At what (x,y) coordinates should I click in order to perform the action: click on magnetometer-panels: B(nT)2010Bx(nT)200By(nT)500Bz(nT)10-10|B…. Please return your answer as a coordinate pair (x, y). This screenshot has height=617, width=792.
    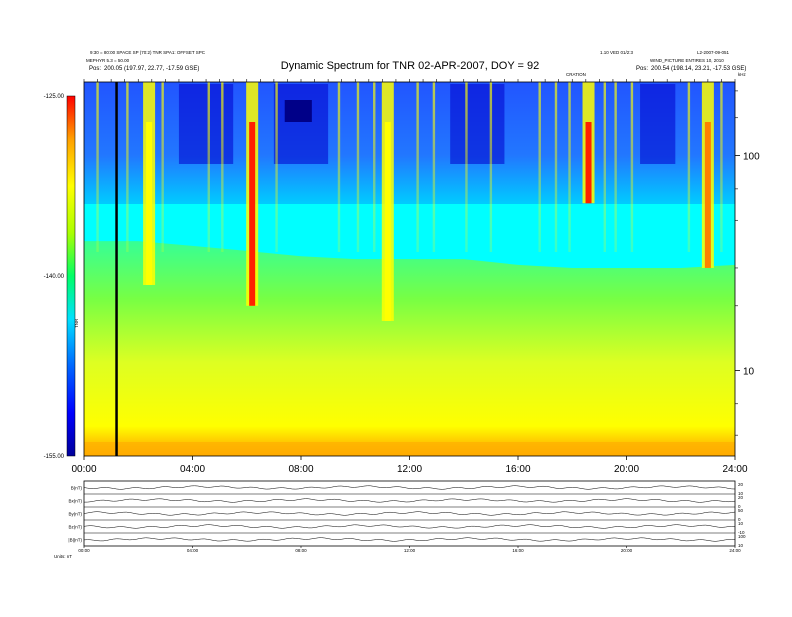
    Looking at the image, I should click on (407, 516).